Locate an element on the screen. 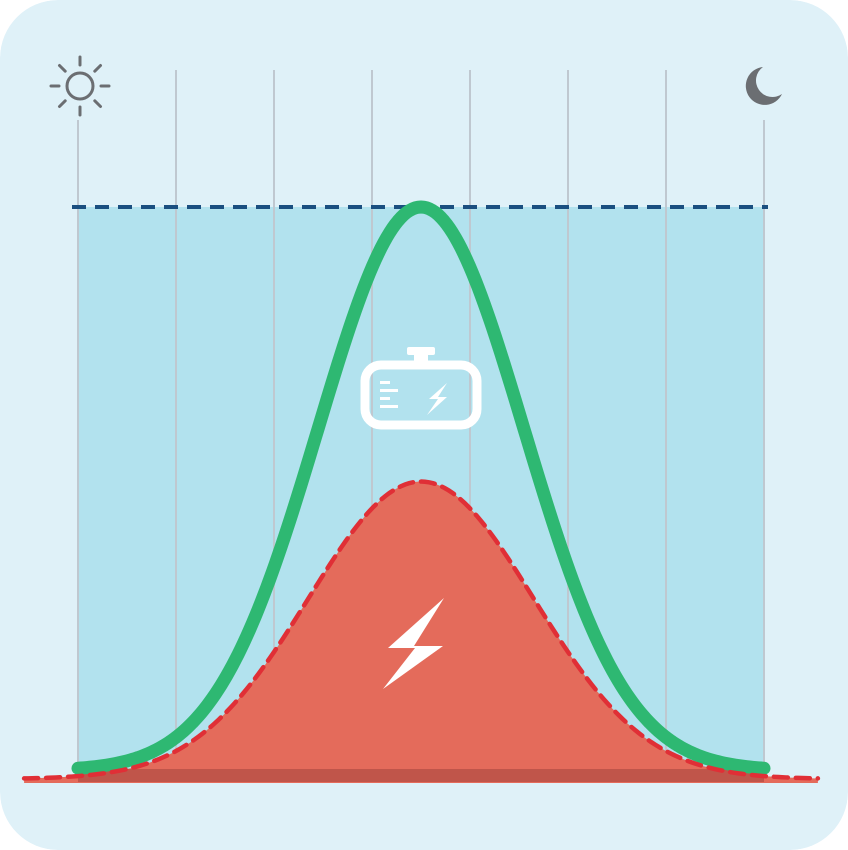 This screenshot has width=848, height=850. moon-icon is located at coordinates (763, 86).